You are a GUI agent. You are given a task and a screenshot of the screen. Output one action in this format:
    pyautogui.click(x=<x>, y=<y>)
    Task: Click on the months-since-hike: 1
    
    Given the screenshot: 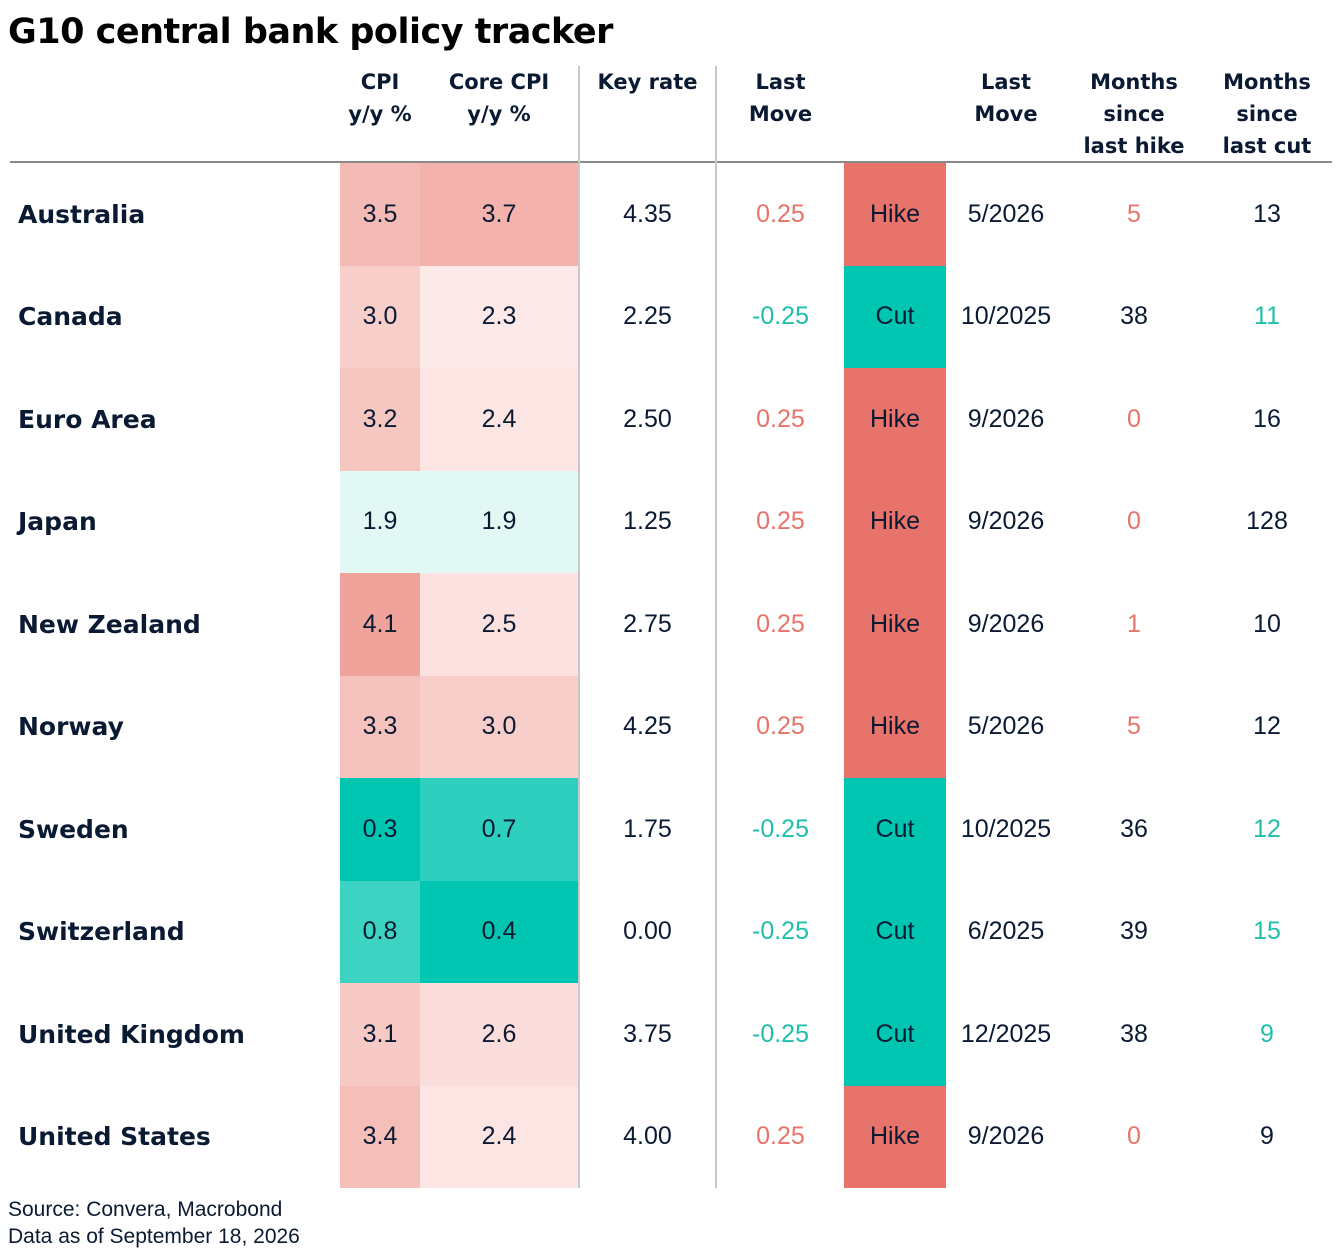 What is the action you would take?
    pyautogui.click(x=1134, y=623)
    